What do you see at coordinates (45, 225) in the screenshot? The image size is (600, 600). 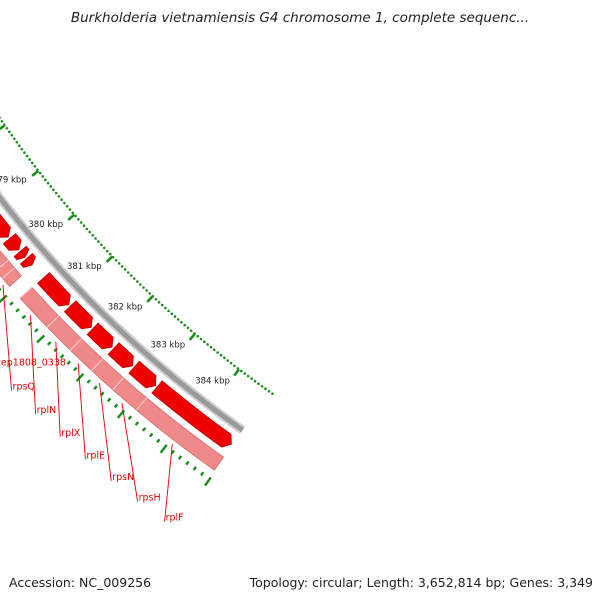 I see `scale-label: 380 kbp` at bounding box center [45, 225].